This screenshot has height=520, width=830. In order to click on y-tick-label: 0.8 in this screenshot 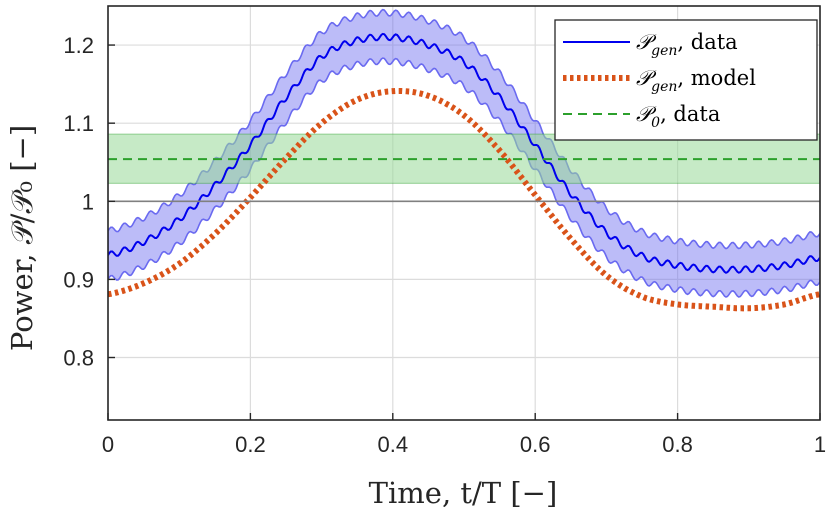, I will do `click(78, 358)`.